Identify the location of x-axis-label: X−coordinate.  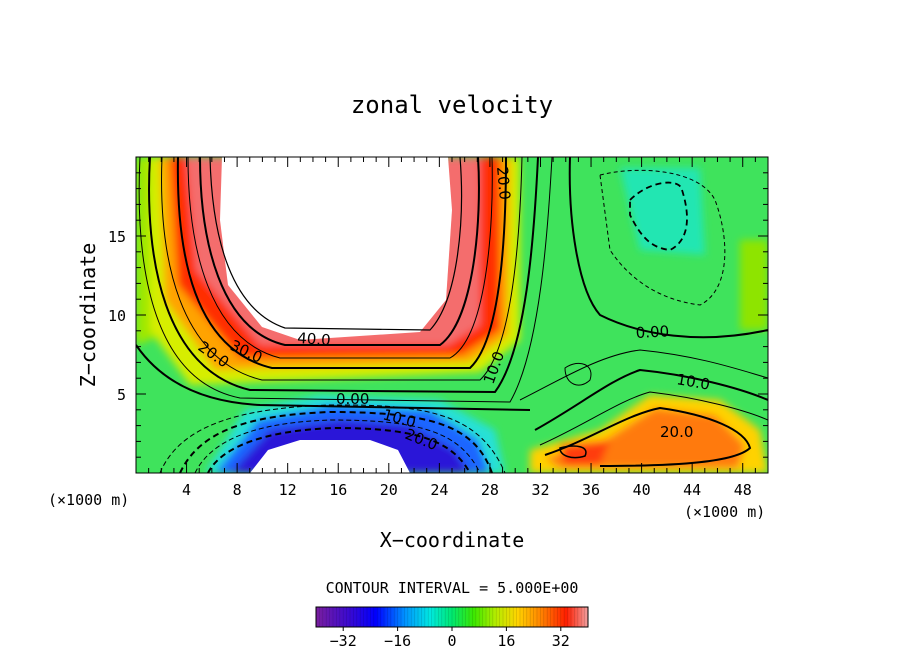
(452, 540).